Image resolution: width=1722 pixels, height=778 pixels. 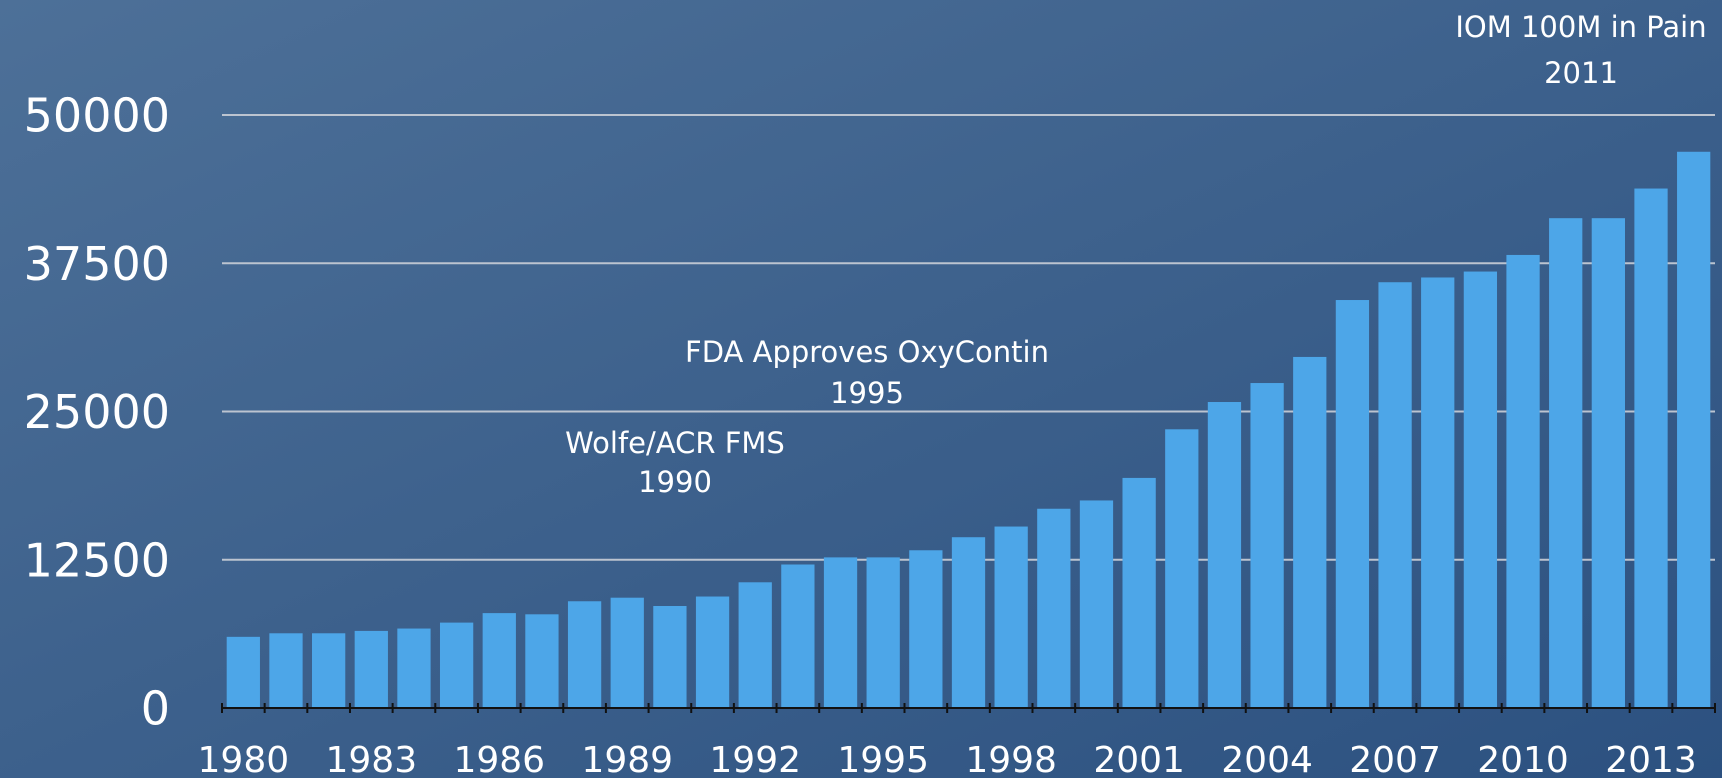 I want to click on x-tick-label: 2007, so click(x=1395, y=759).